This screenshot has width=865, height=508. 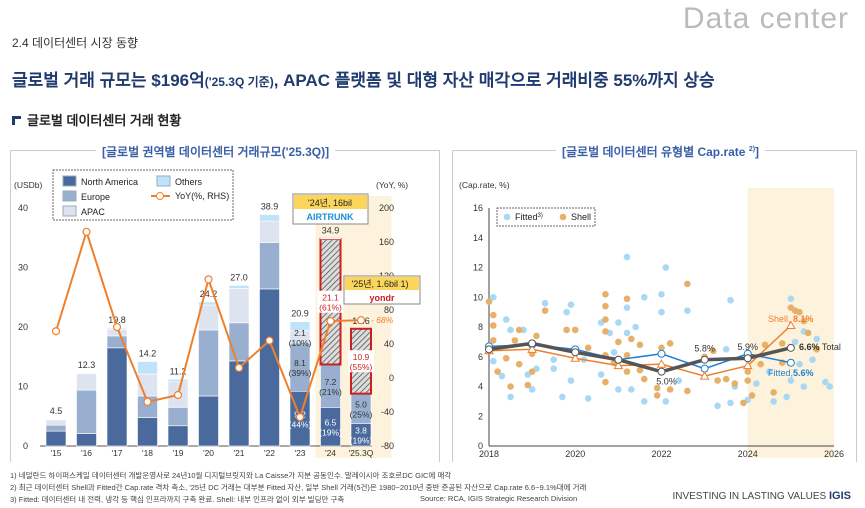 I want to click on legend-yoy-marker, so click(x=160, y=196).